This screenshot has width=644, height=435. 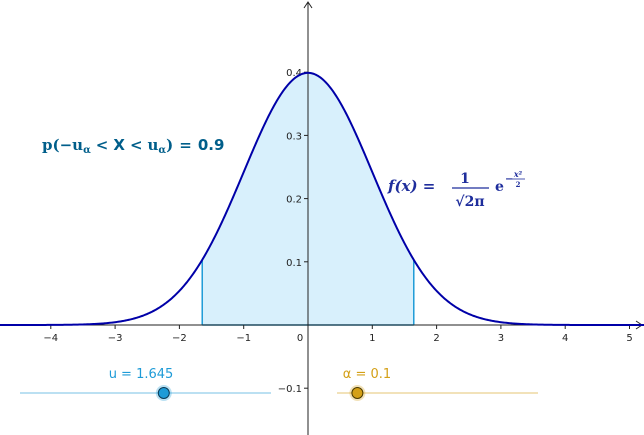 What do you see at coordinates (136, 145) in the screenshot?
I see `prob-lt2: <` at bounding box center [136, 145].